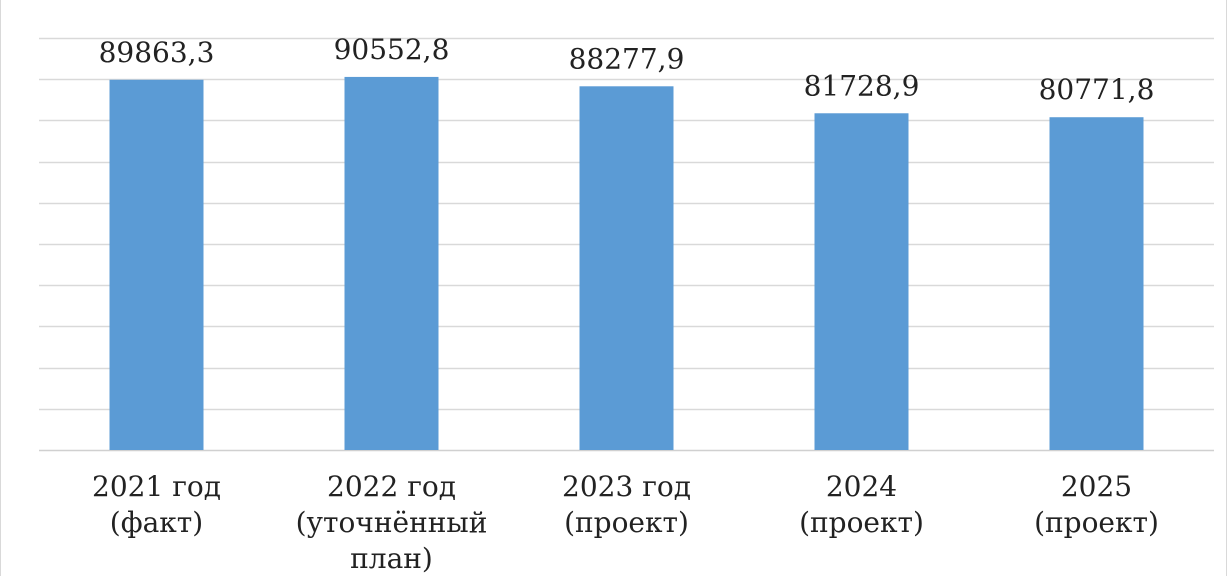 The width and height of the screenshot is (1227, 576). I want to click on x-tick-label-line: план), so click(391, 558).